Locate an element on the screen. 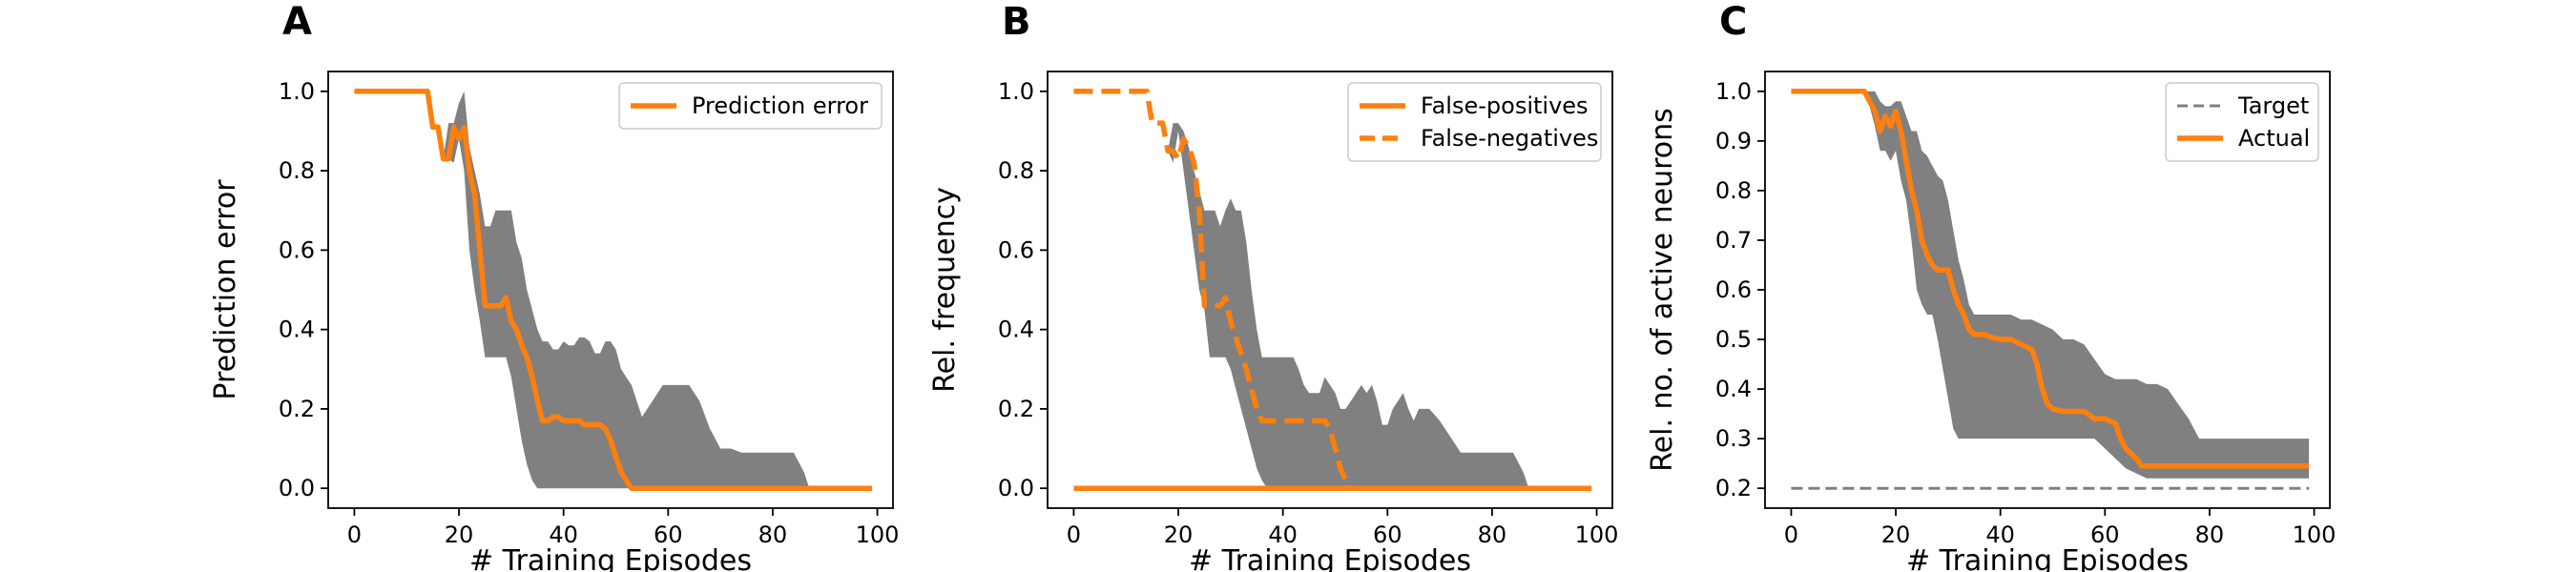 Image resolution: width=2576 pixels, height=572 pixels. legend: Target Actual is located at coordinates (2242, 122).